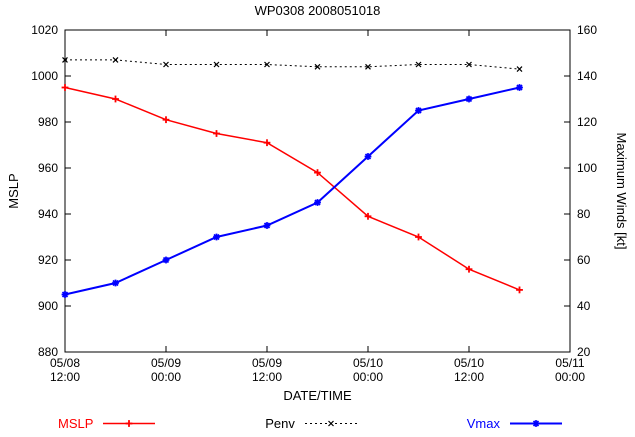 The height and width of the screenshot is (437, 635). What do you see at coordinates (584, 260) in the screenshot?
I see `y-tick-label-right: 60` at bounding box center [584, 260].